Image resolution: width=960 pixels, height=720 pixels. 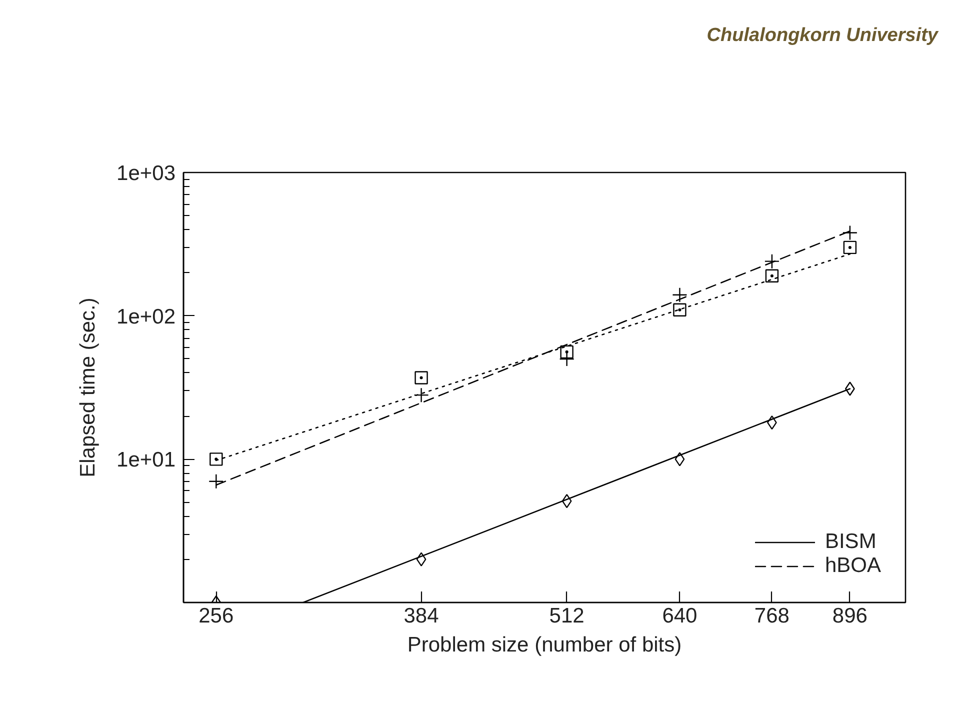 I want to click on y-tick-label: 1e+02, so click(x=146, y=316).